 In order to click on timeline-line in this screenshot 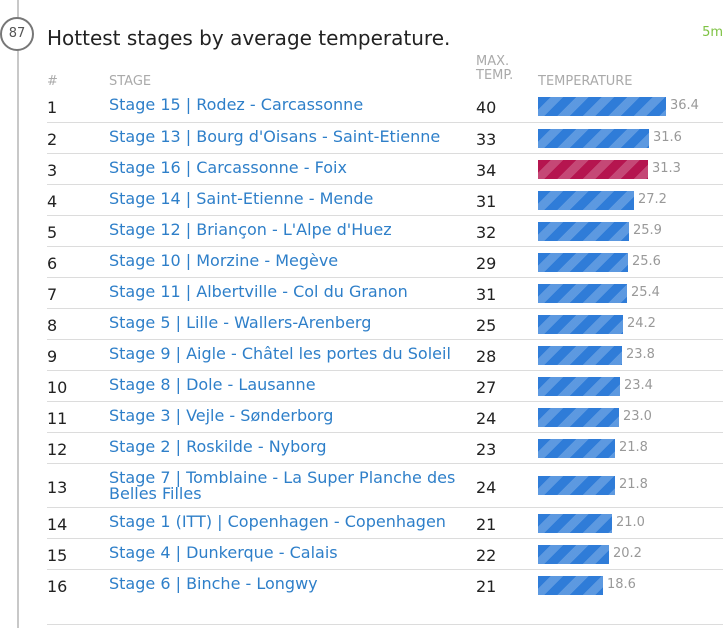, I will do `click(18, 314)`.